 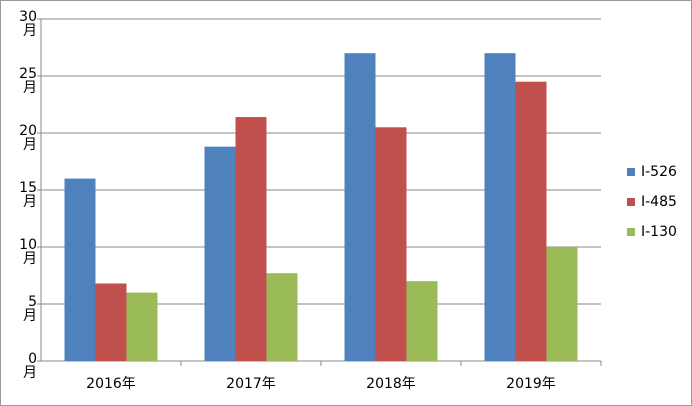 What do you see at coordinates (28, 195) in the screenshot?
I see `y-tick-label: 15月` at bounding box center [28, 195].